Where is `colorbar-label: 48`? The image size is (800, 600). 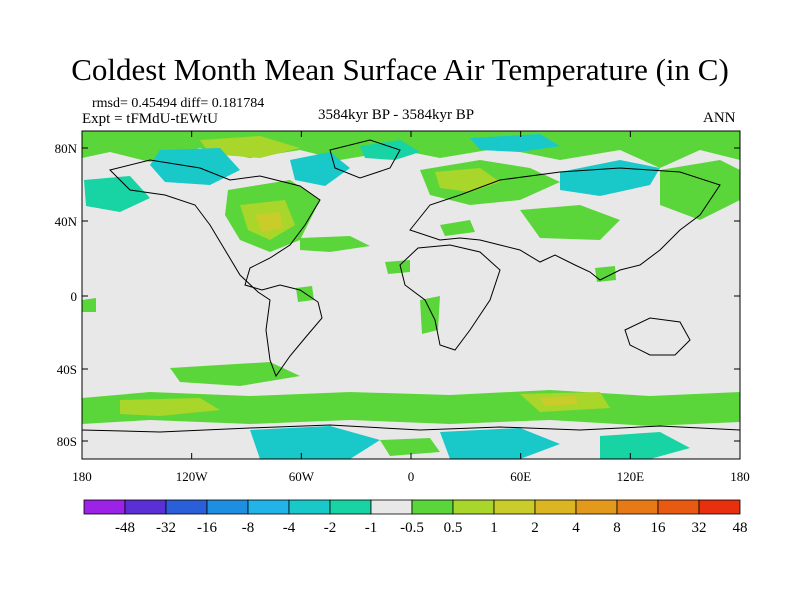 colorbar-label: 48 is located at coordinates (740, 528).